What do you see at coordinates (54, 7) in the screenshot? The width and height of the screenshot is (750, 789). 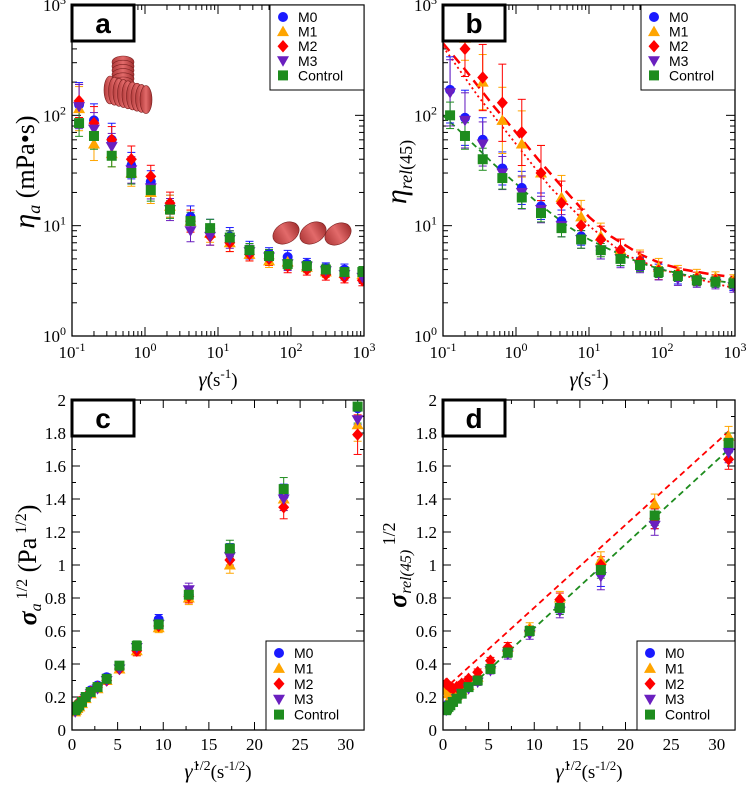 I see `y-tick-label: 103` at bounding box center [54, 7].